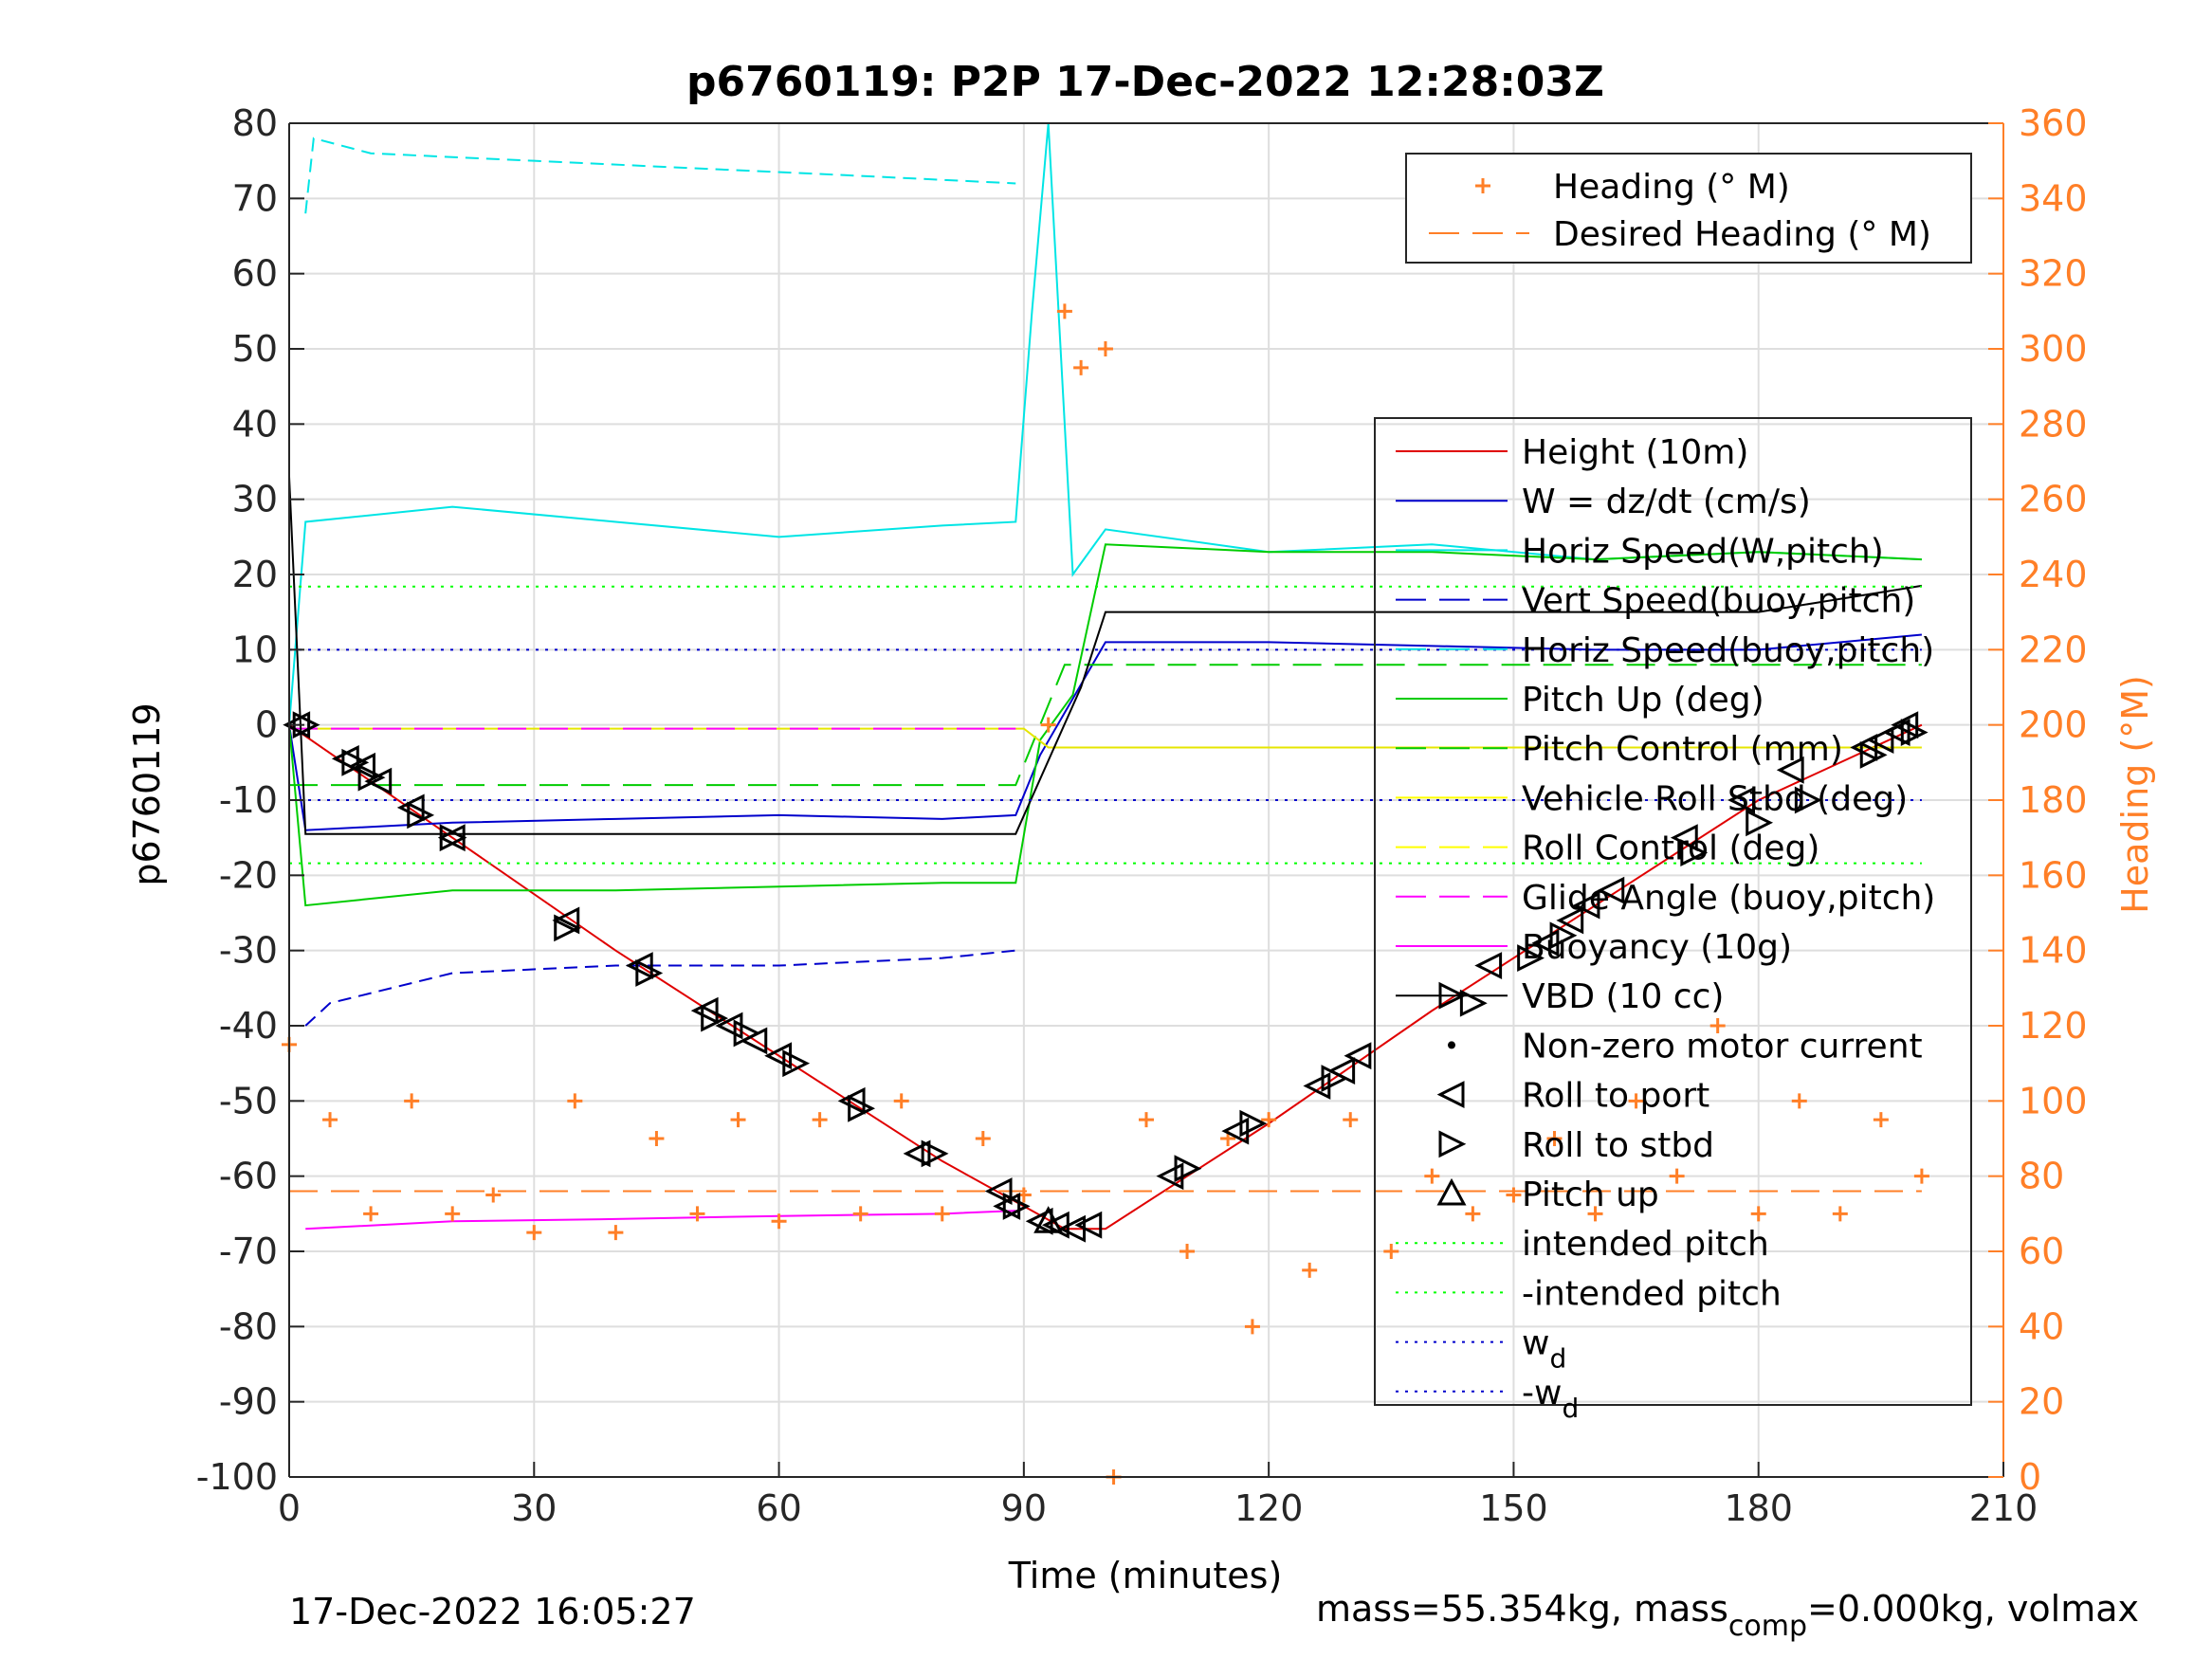 The image size is (2212, 1659). I want to click on legend-label: Roll to stbd, so click(1618, 1145).